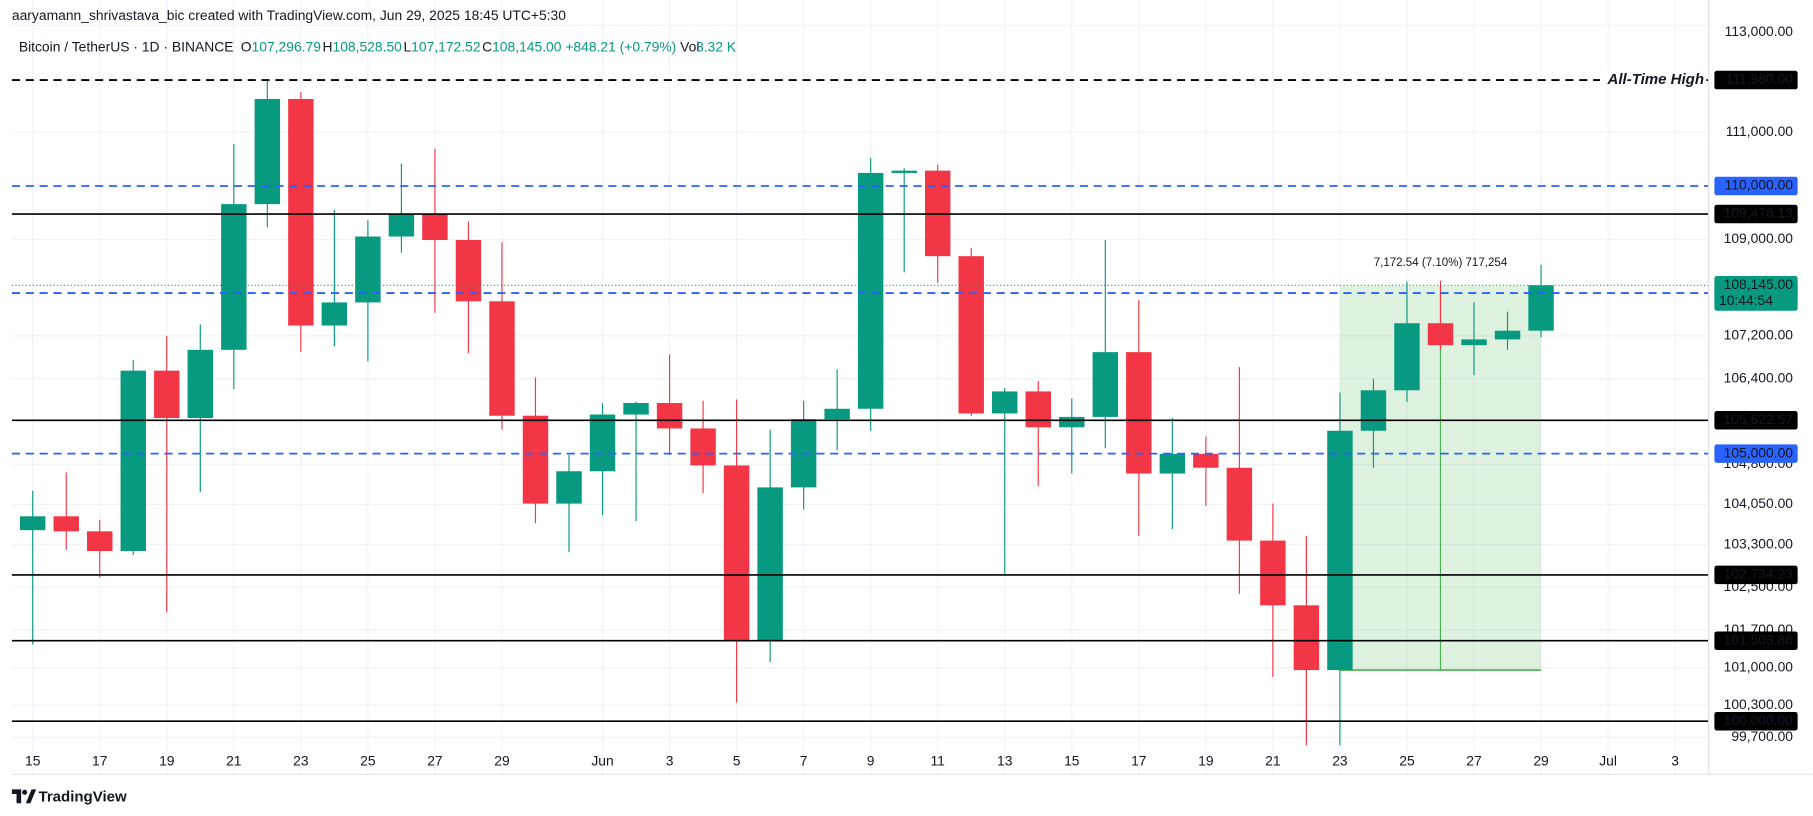 The image size is (1813, 816). What do you see at coordinates (1656, 79) in the screenshot?
I see `level-text: All-Time High` at bounding box center [1656, 79].